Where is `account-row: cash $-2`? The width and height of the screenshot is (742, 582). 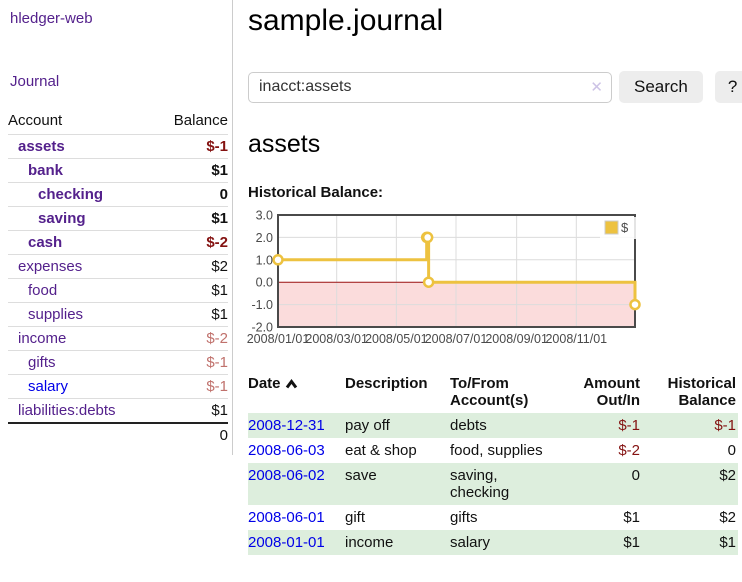 account-row: cash $-2 is located at coordinates (118, 242).